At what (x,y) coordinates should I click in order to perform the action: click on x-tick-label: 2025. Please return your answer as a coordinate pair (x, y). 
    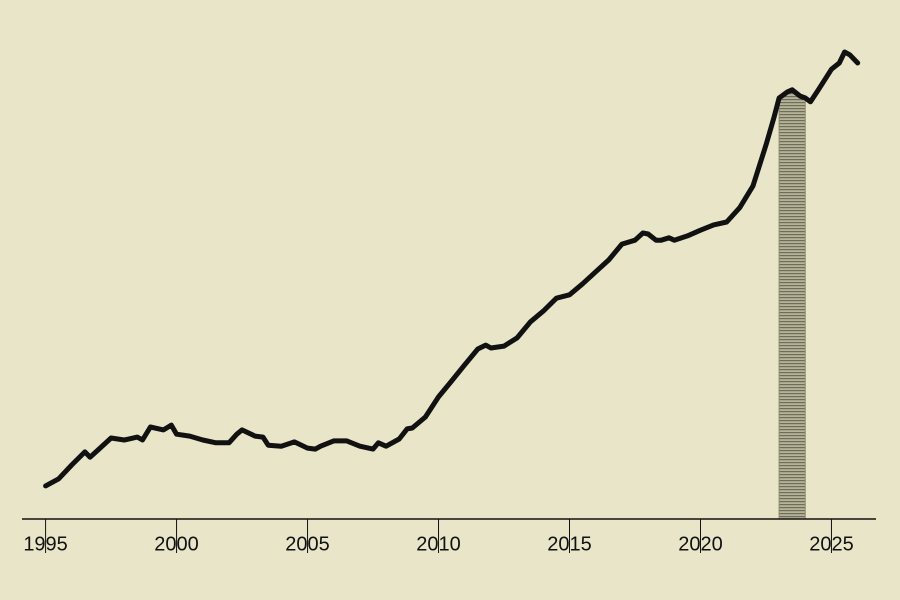
    Looking at the image, I should click on (831, 544).